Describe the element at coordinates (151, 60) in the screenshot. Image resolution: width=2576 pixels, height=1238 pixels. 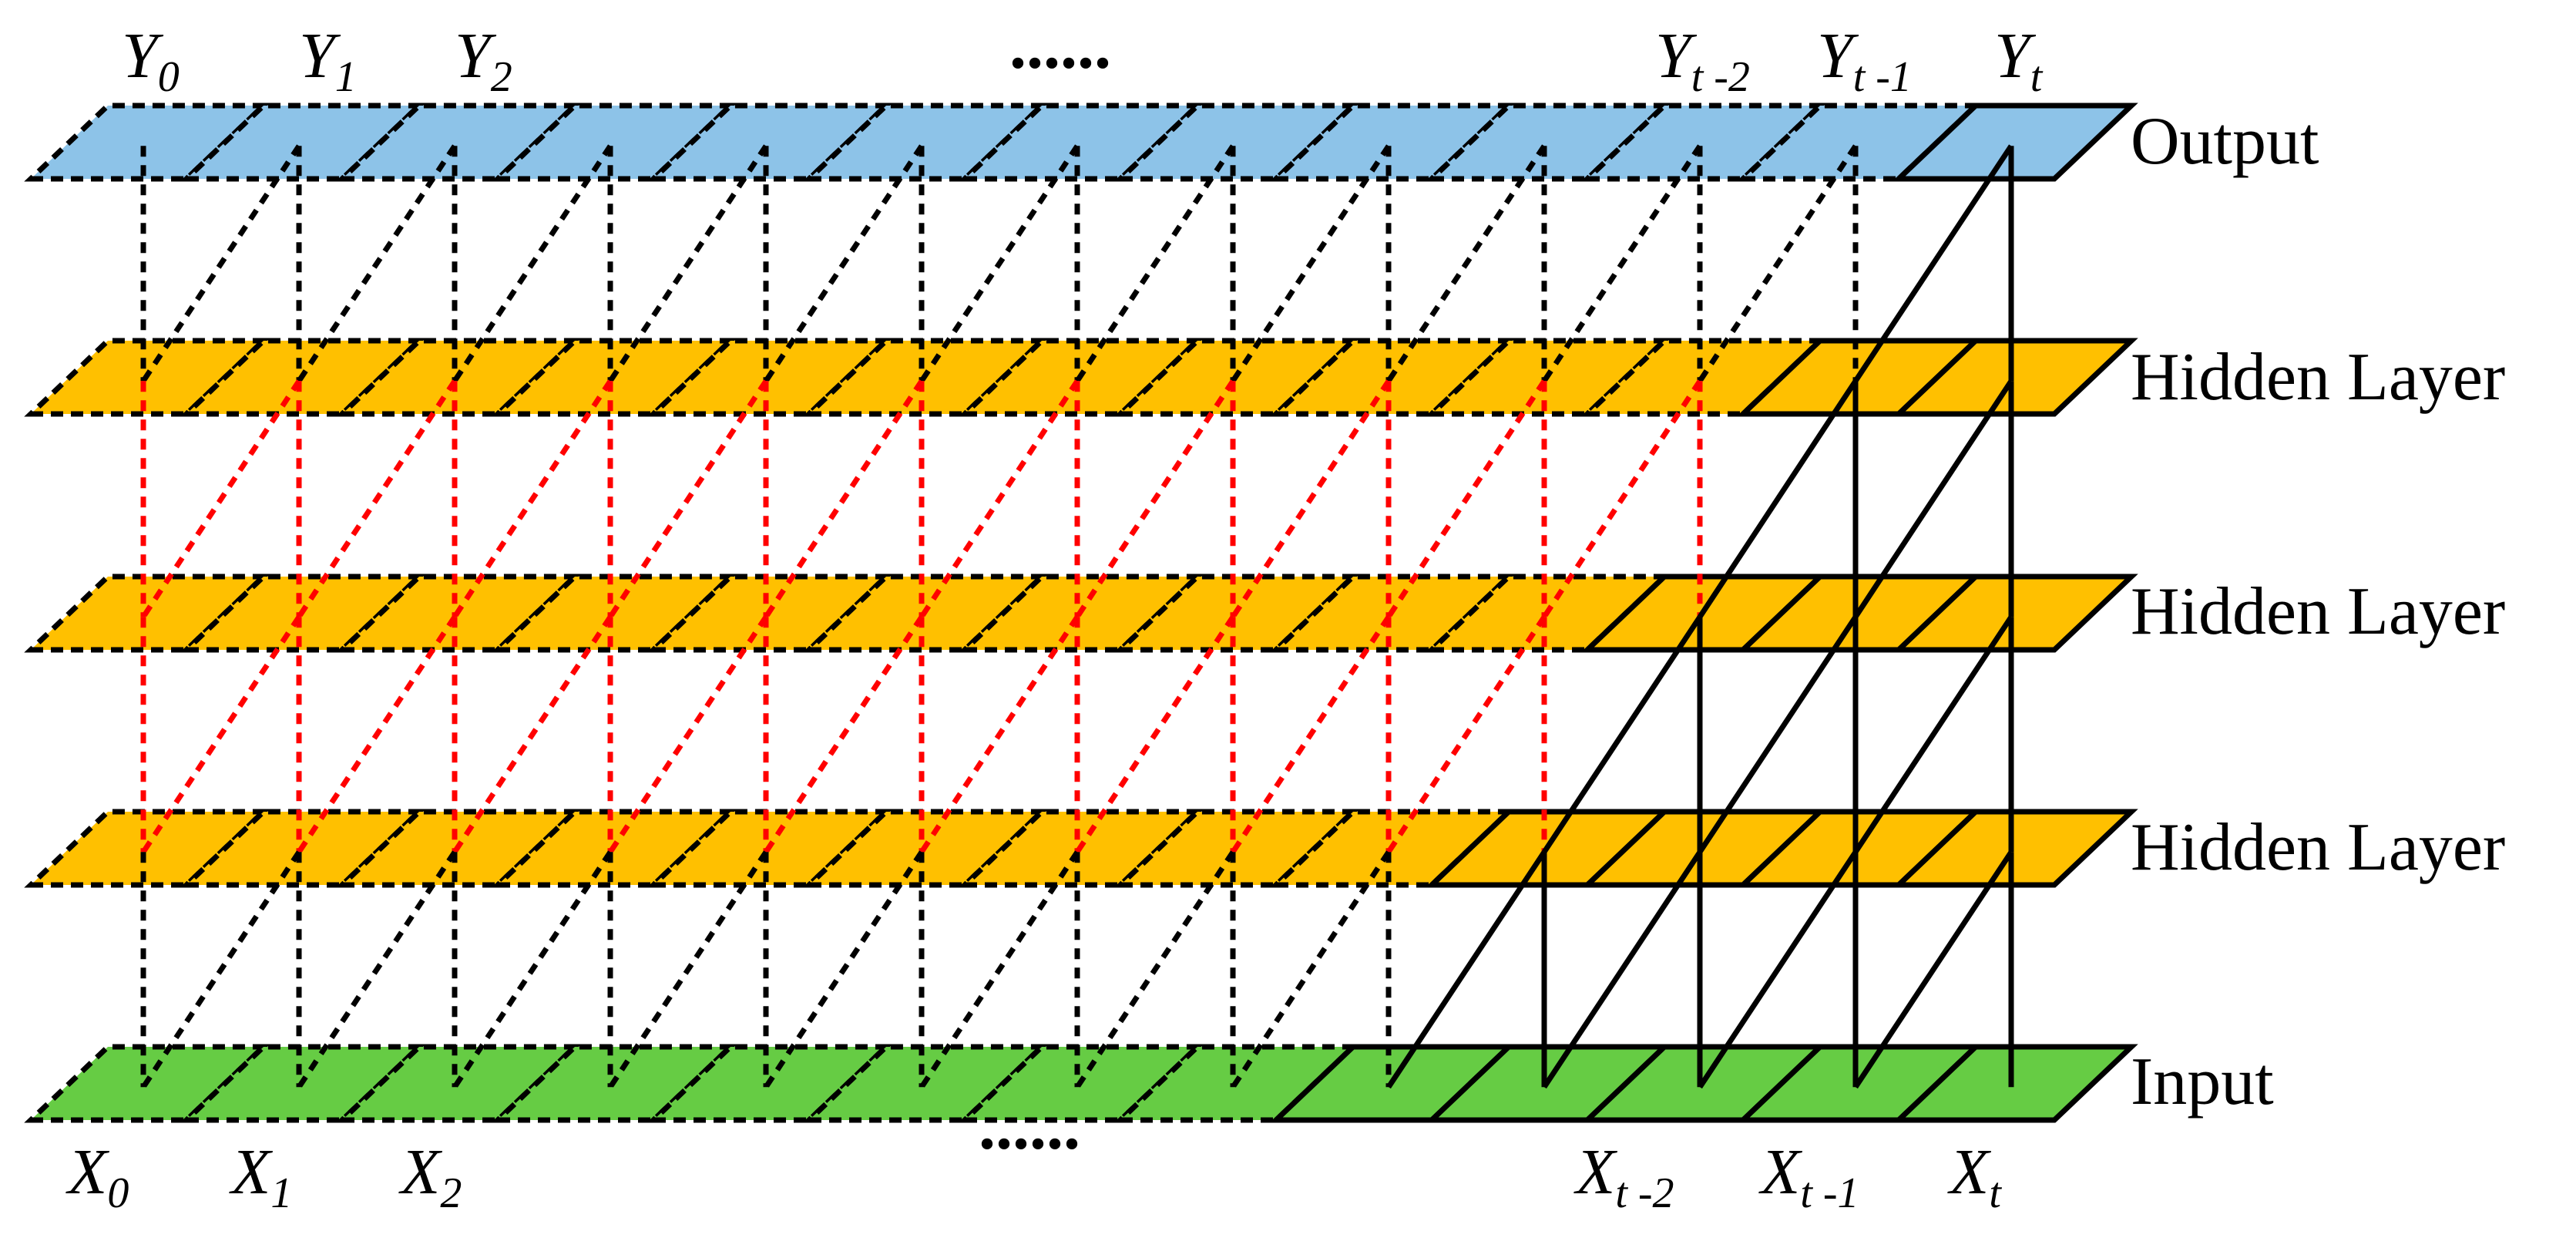
I see `output-label-y0: Y0` at that location.